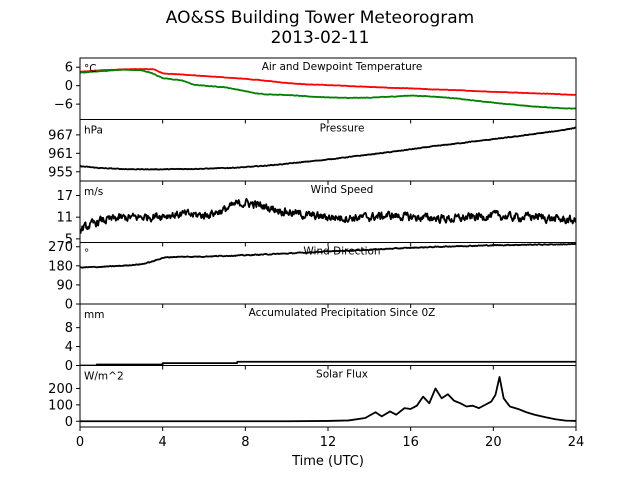  I want to click on chart-subtitle: 2013-02-11, so click(320, 38).